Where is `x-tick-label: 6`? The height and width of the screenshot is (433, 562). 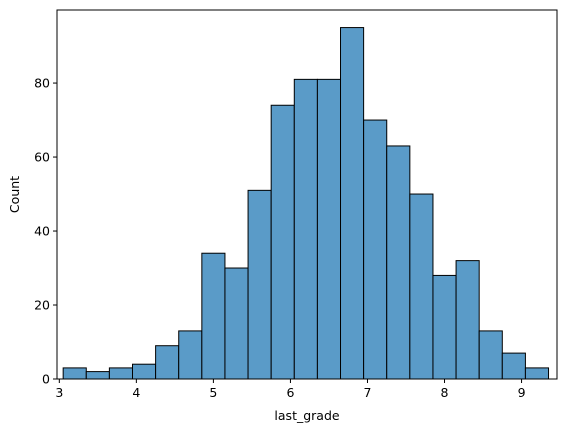
x-tick-label: 6 is located at coordinates (290, 392).